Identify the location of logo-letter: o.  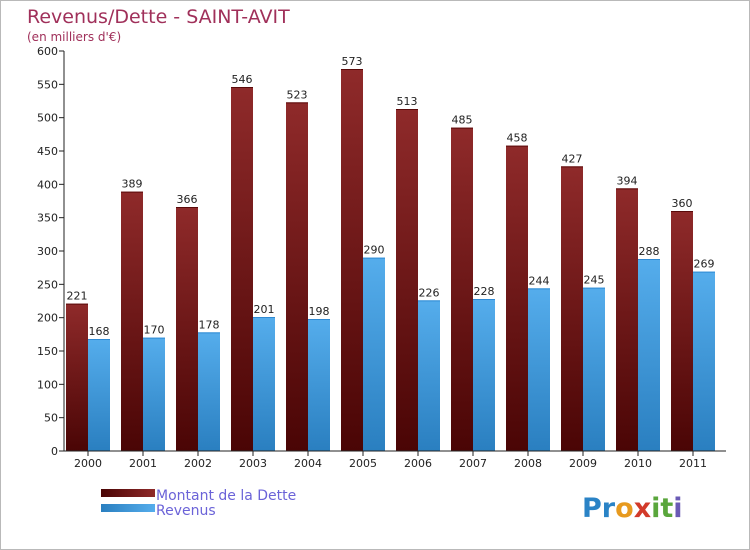
(624, 508).